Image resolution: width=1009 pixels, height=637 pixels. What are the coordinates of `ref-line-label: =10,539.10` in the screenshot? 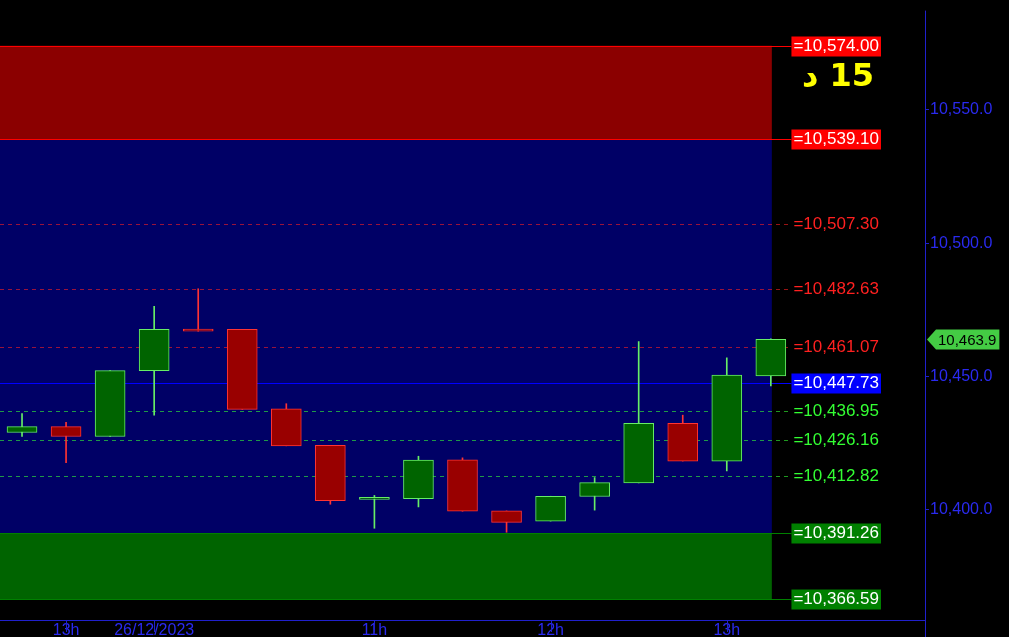 It's located at (836, 139).